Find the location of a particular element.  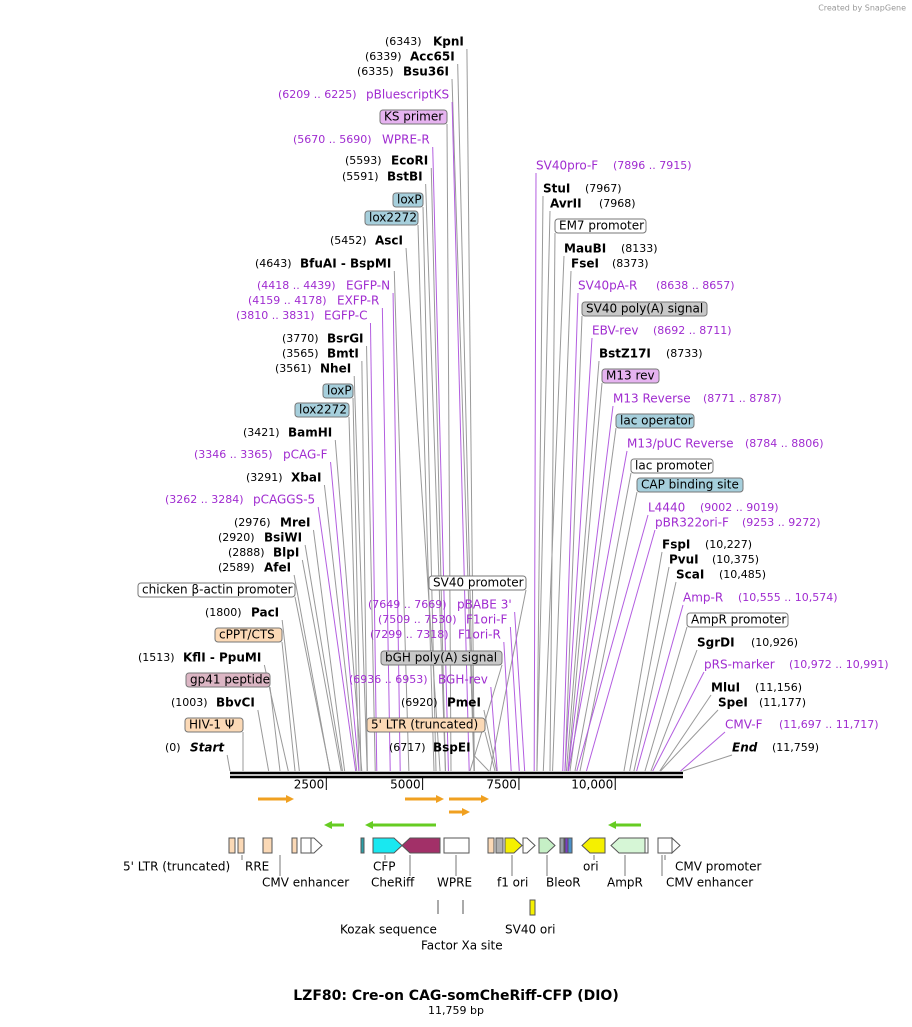

feature-label: EM7 promoter is located at coordinates (601, 226).